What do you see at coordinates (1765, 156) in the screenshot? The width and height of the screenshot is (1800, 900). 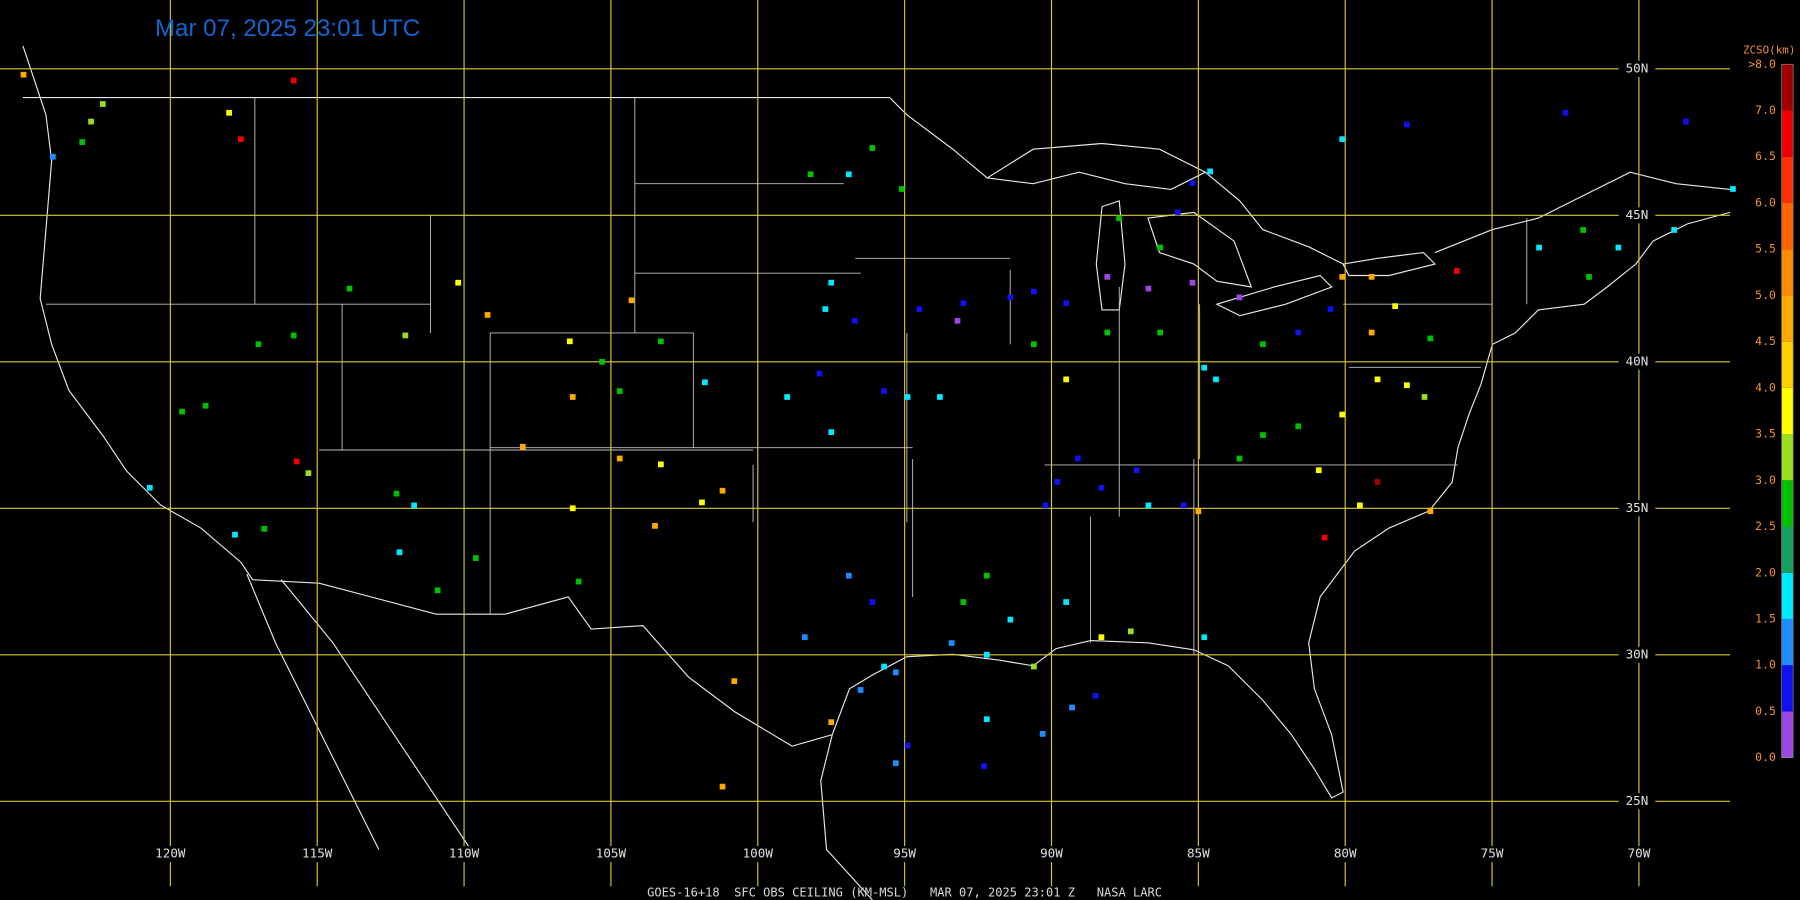 I see `colorbar-label: 6.5` at bounding box center [1765, 156].